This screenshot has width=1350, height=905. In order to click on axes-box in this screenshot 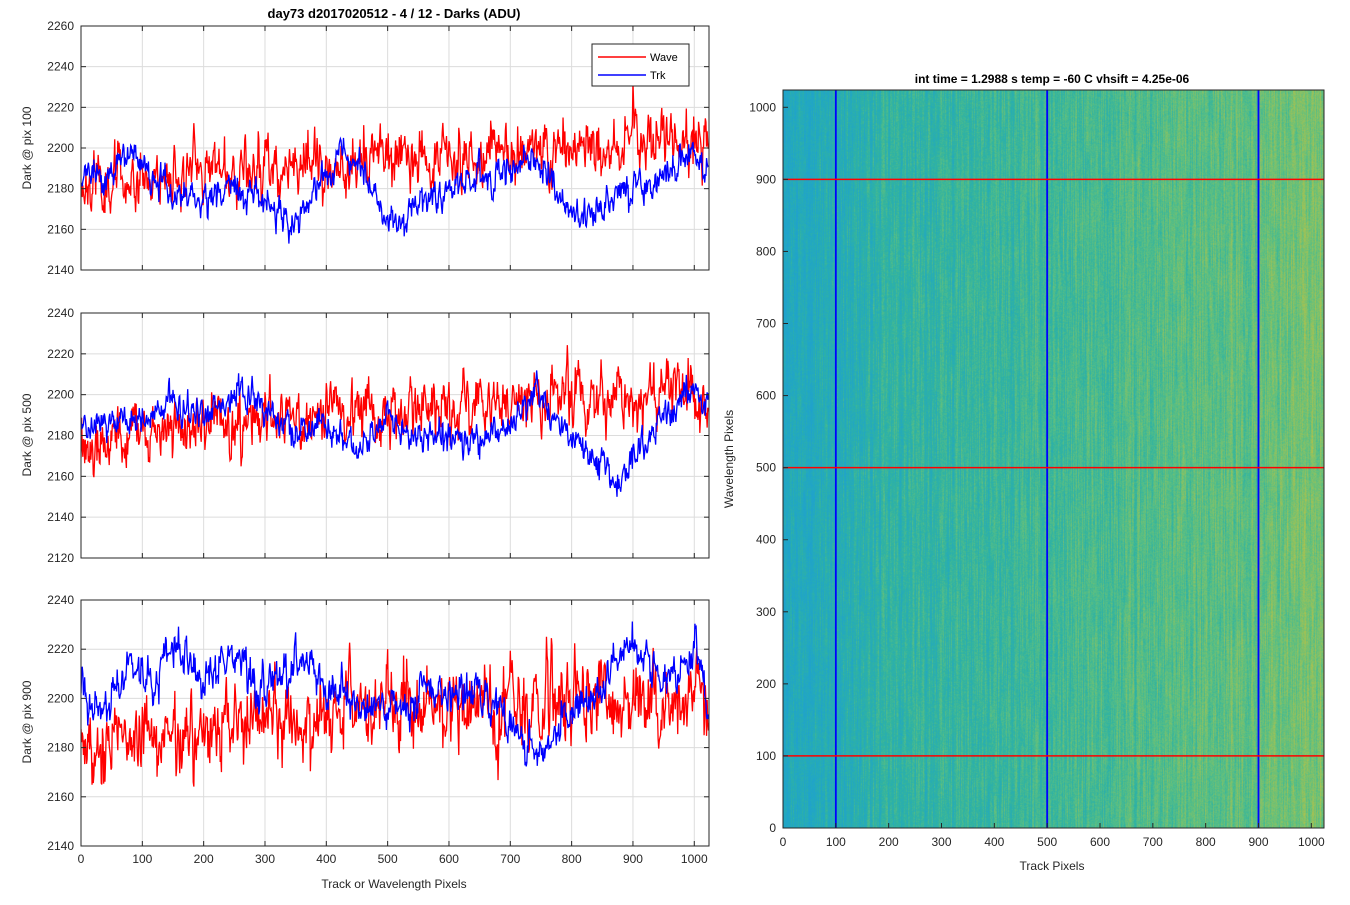, I will do `click(395, 723)`.